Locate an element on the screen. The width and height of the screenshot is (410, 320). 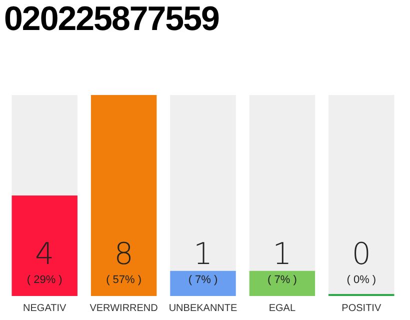
data-label: 4 ( 29% ) is located at coordinates (44, 261).